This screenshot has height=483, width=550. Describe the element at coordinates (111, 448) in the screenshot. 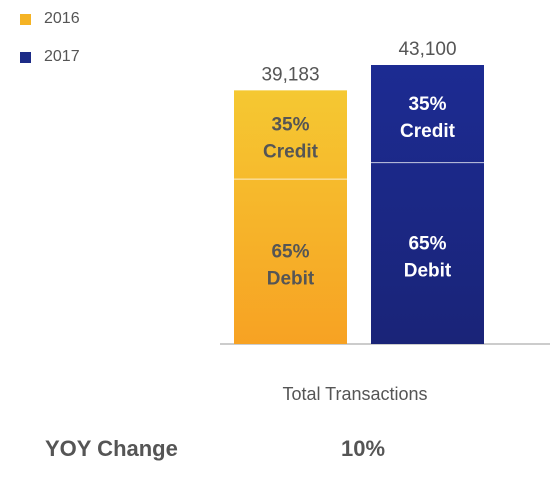

I see `yoy-change-label: YOY Change` at that location.